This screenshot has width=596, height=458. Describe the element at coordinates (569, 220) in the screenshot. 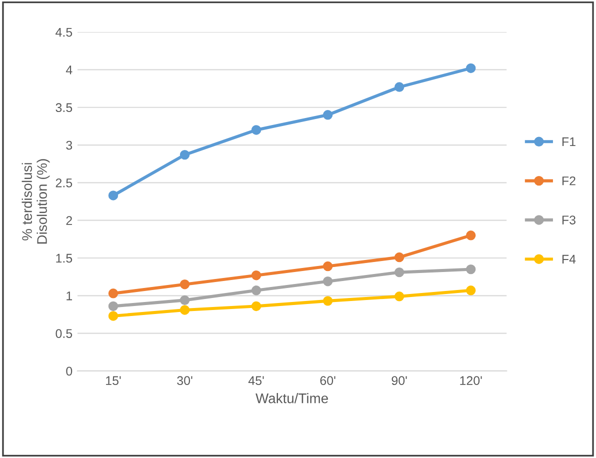

I see `legend-label: F3` at that location.